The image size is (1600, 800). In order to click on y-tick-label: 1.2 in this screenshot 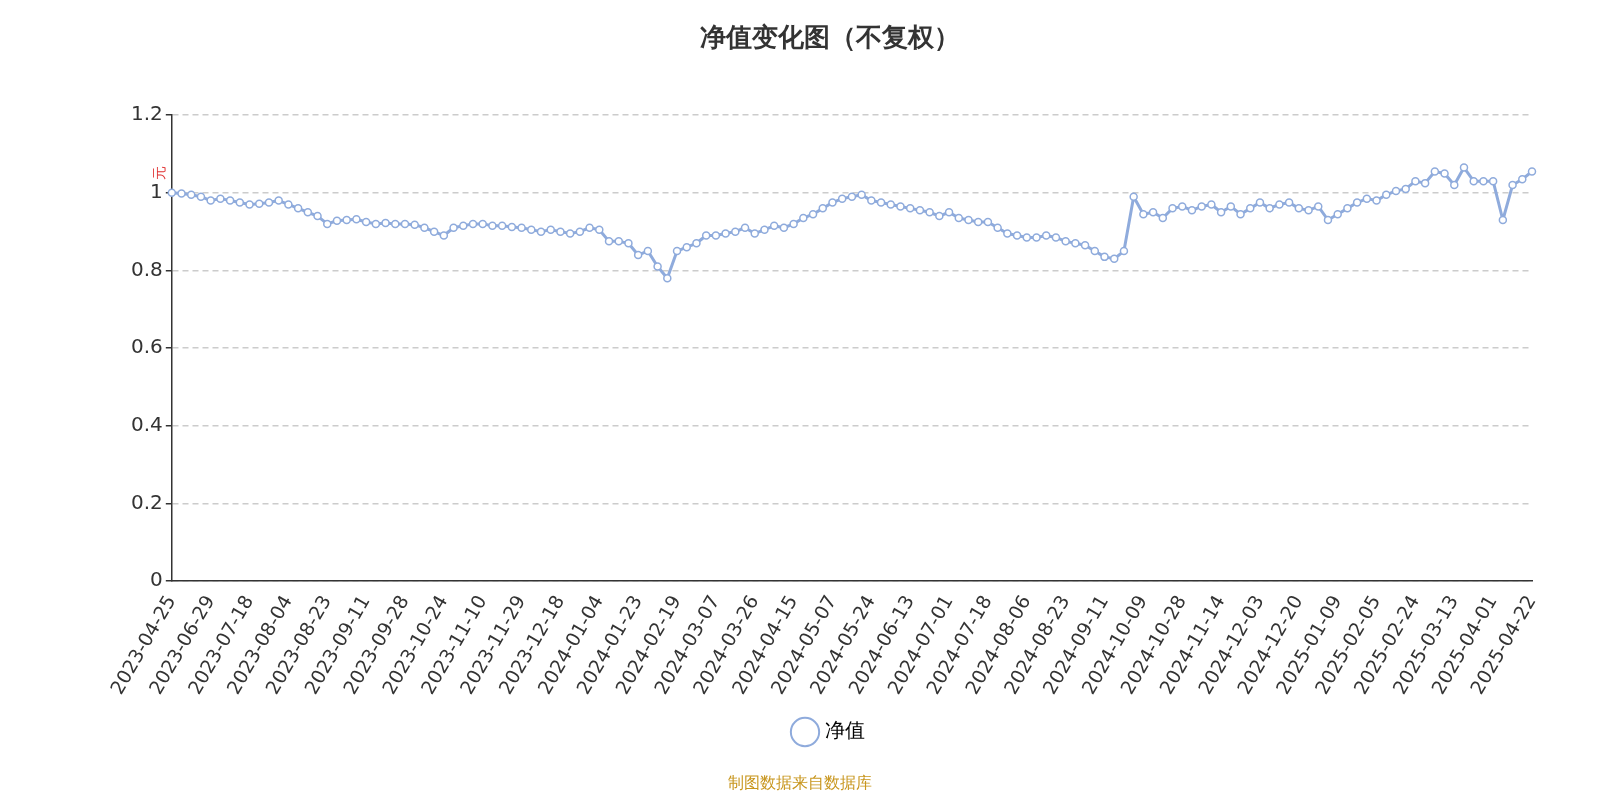, I will do `click(146, 113)`.